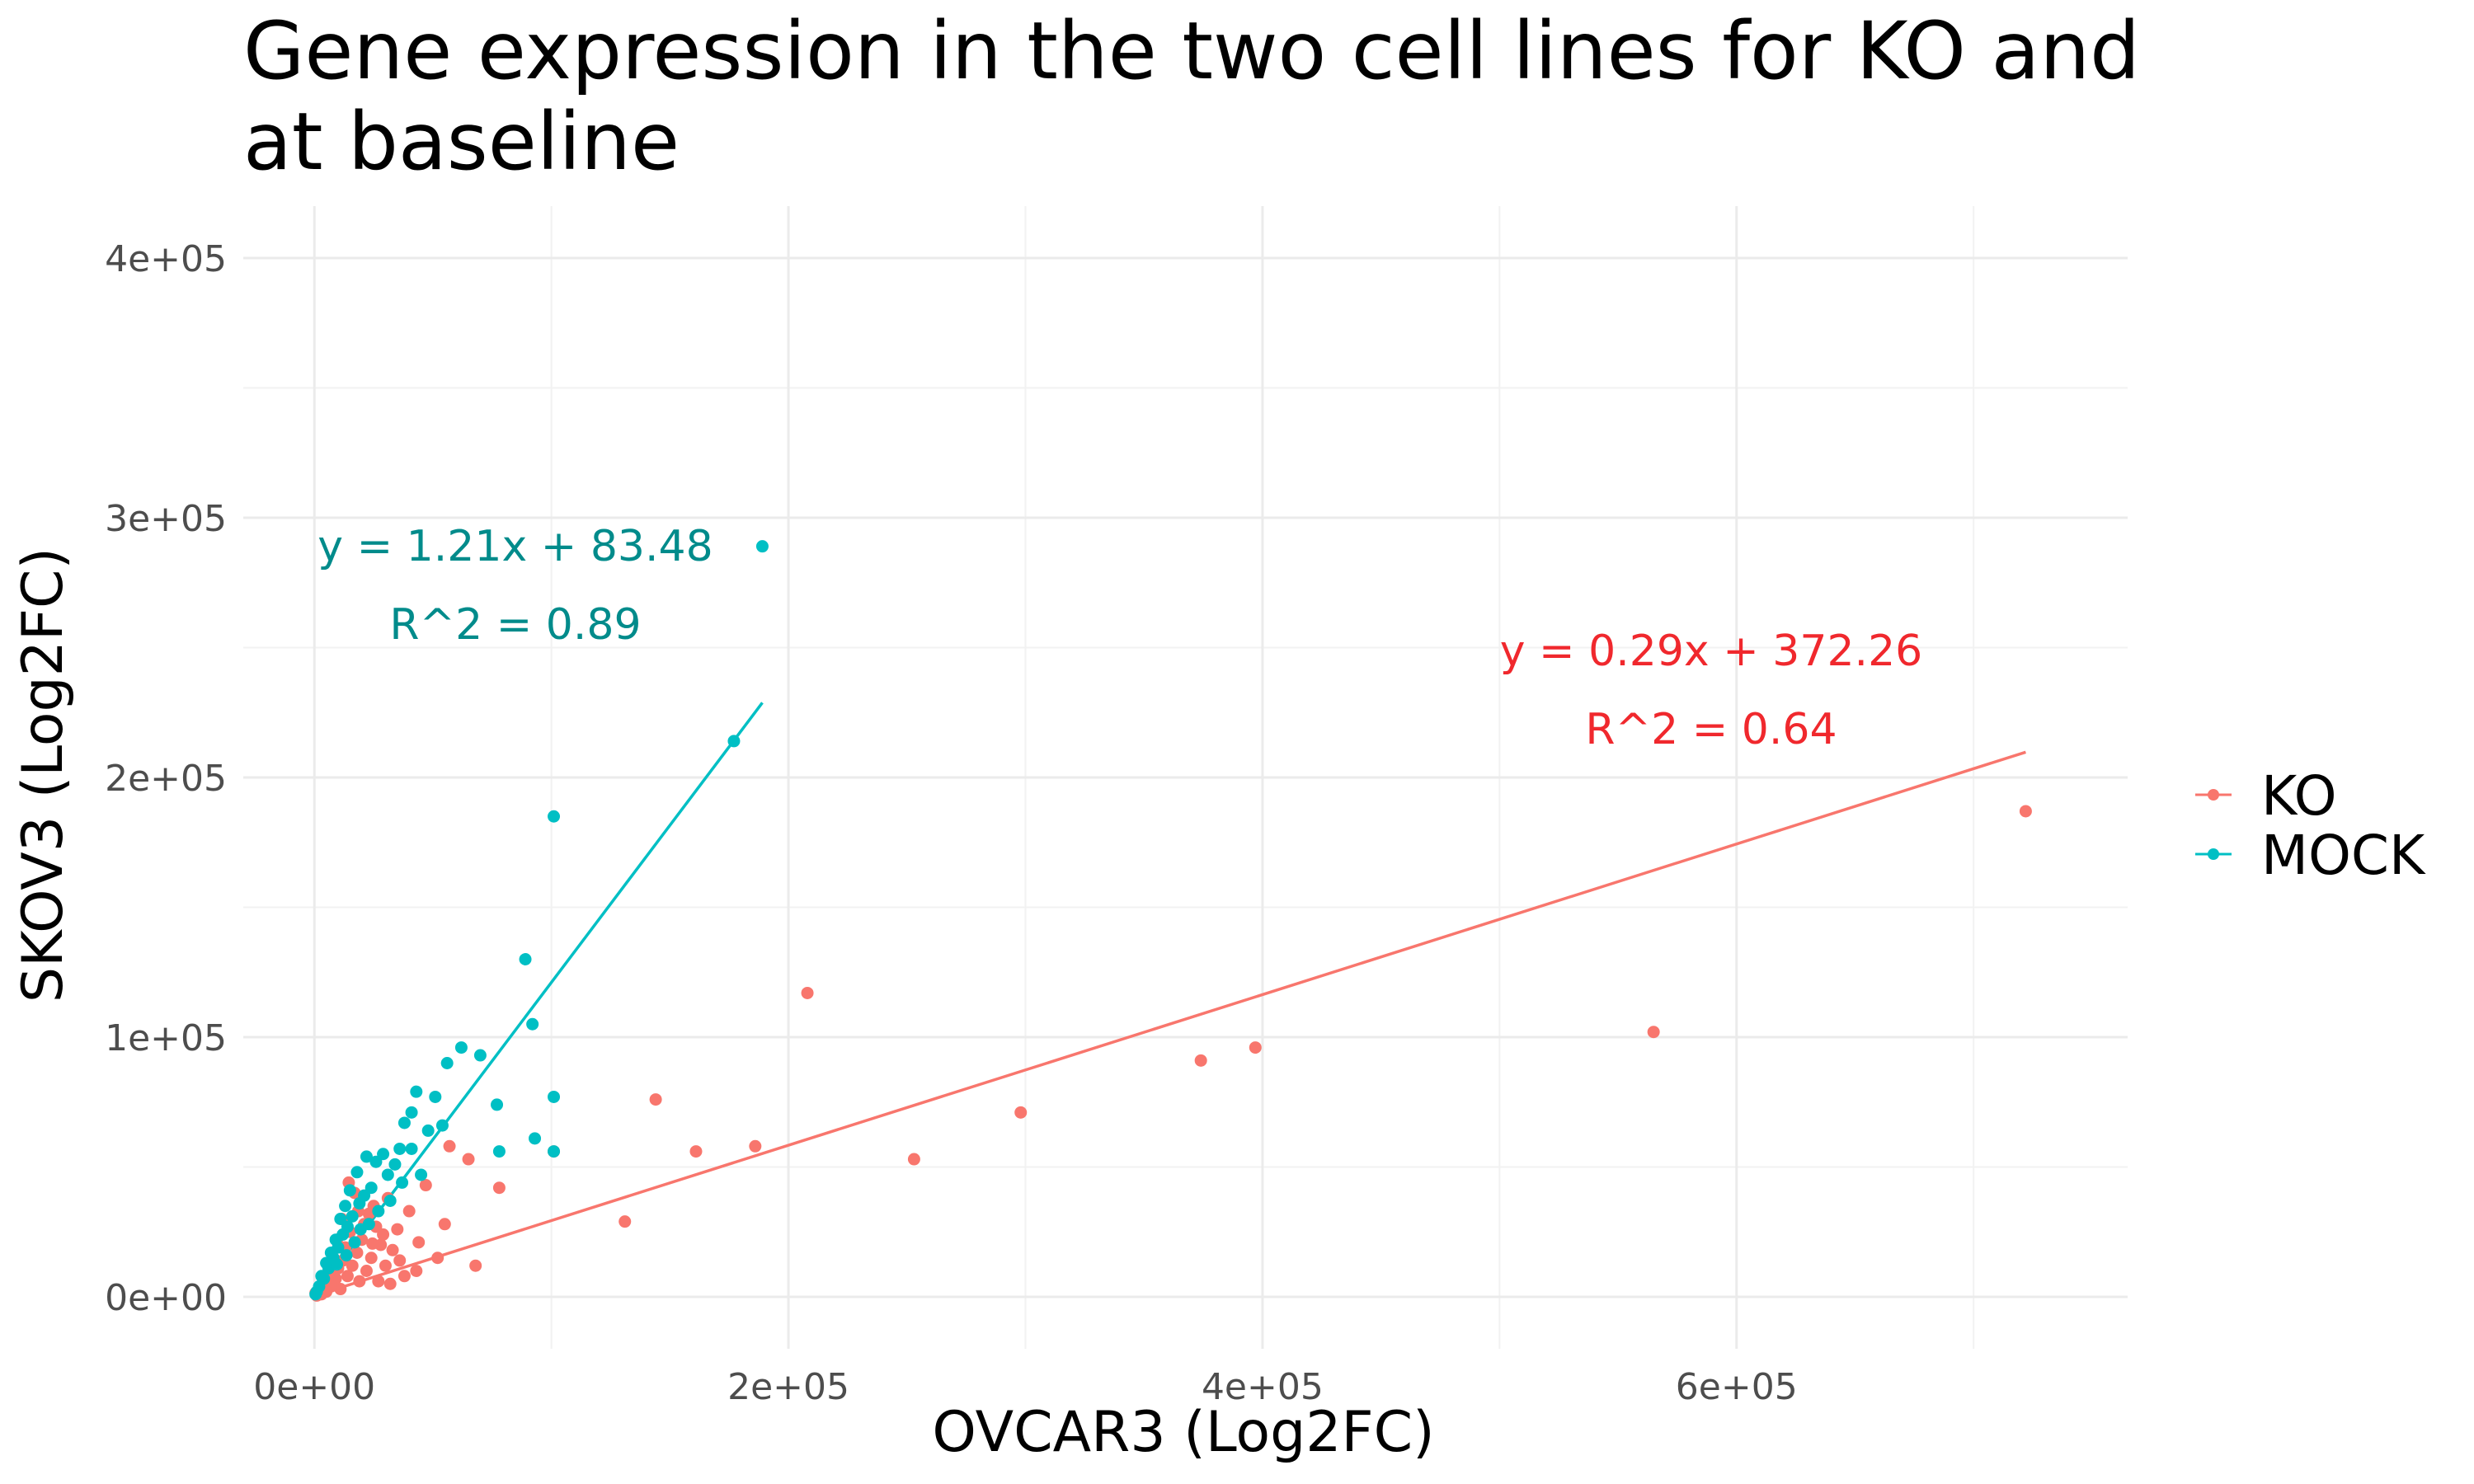 Image resolution: width=2474 pixels, height=1484 pixels. Describe the element at coordinates (166, 1038) in the screenshot. I see `y-tick-label: 1e+05` at that location.